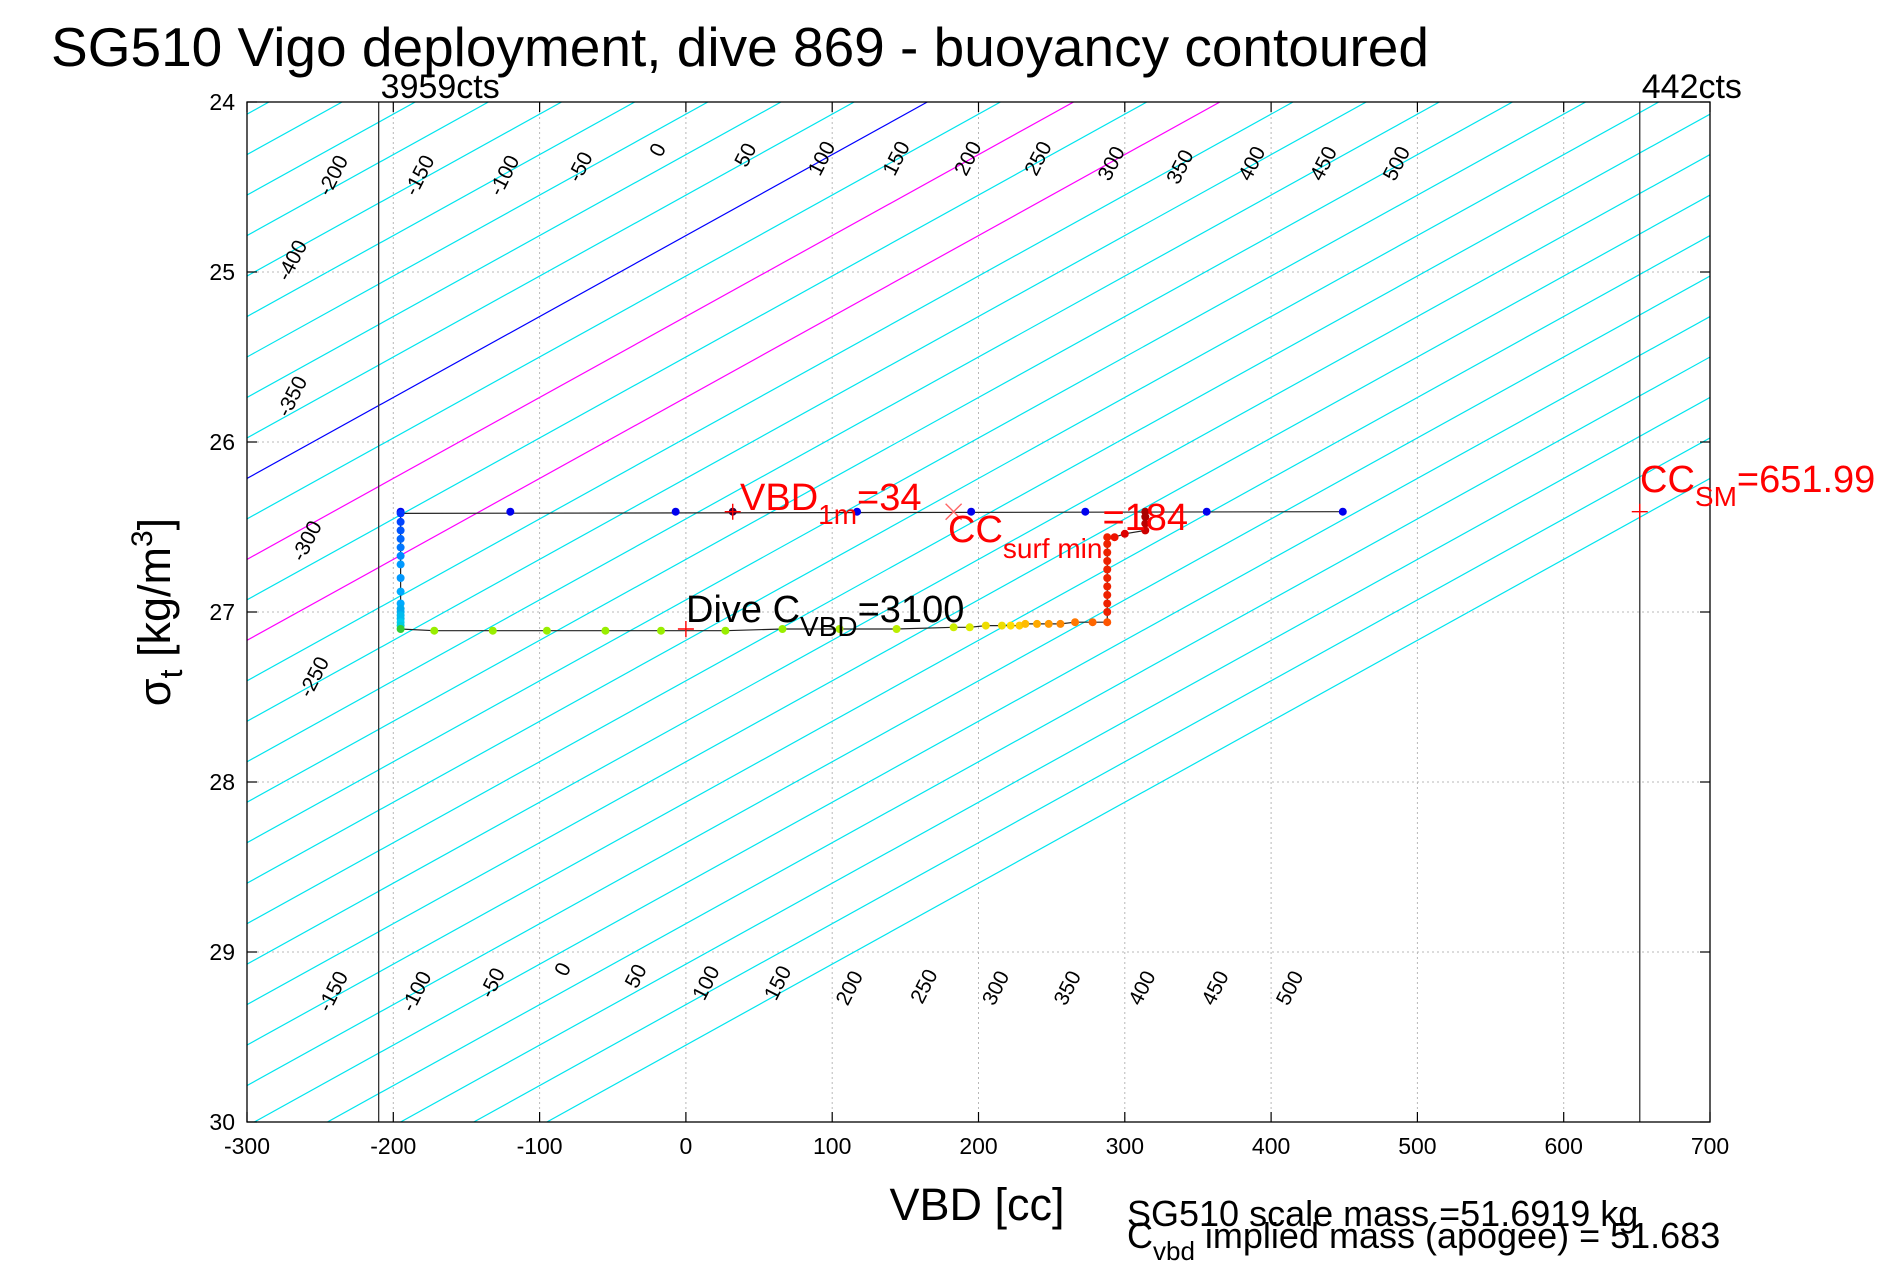 The width and height of the screenshot is (1891, 1262). Describe the element at coordinates (871, 571) in the screenshot. I see `dive-points` at that location.